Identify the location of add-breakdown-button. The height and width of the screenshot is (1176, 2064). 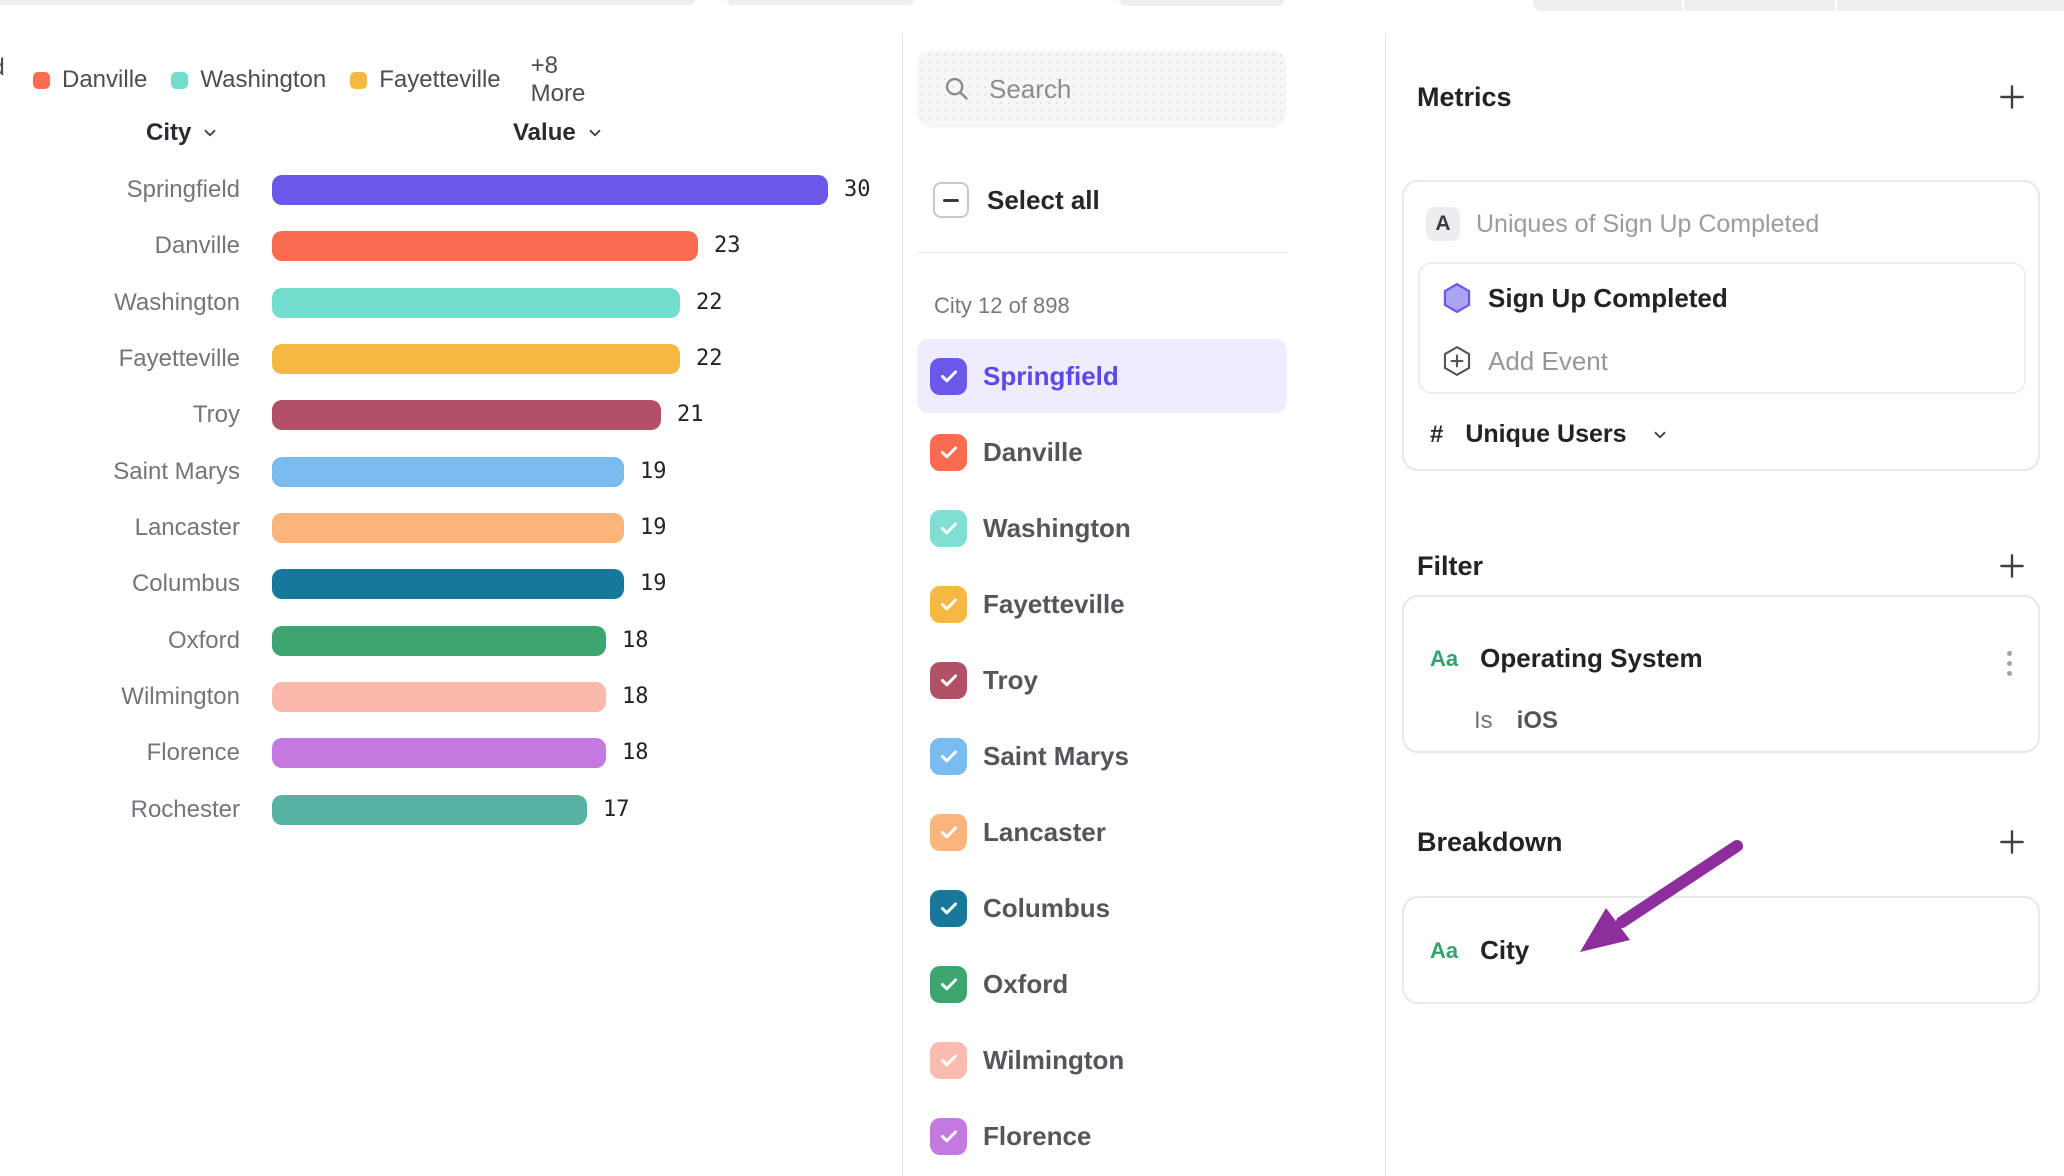
(2012, 842).